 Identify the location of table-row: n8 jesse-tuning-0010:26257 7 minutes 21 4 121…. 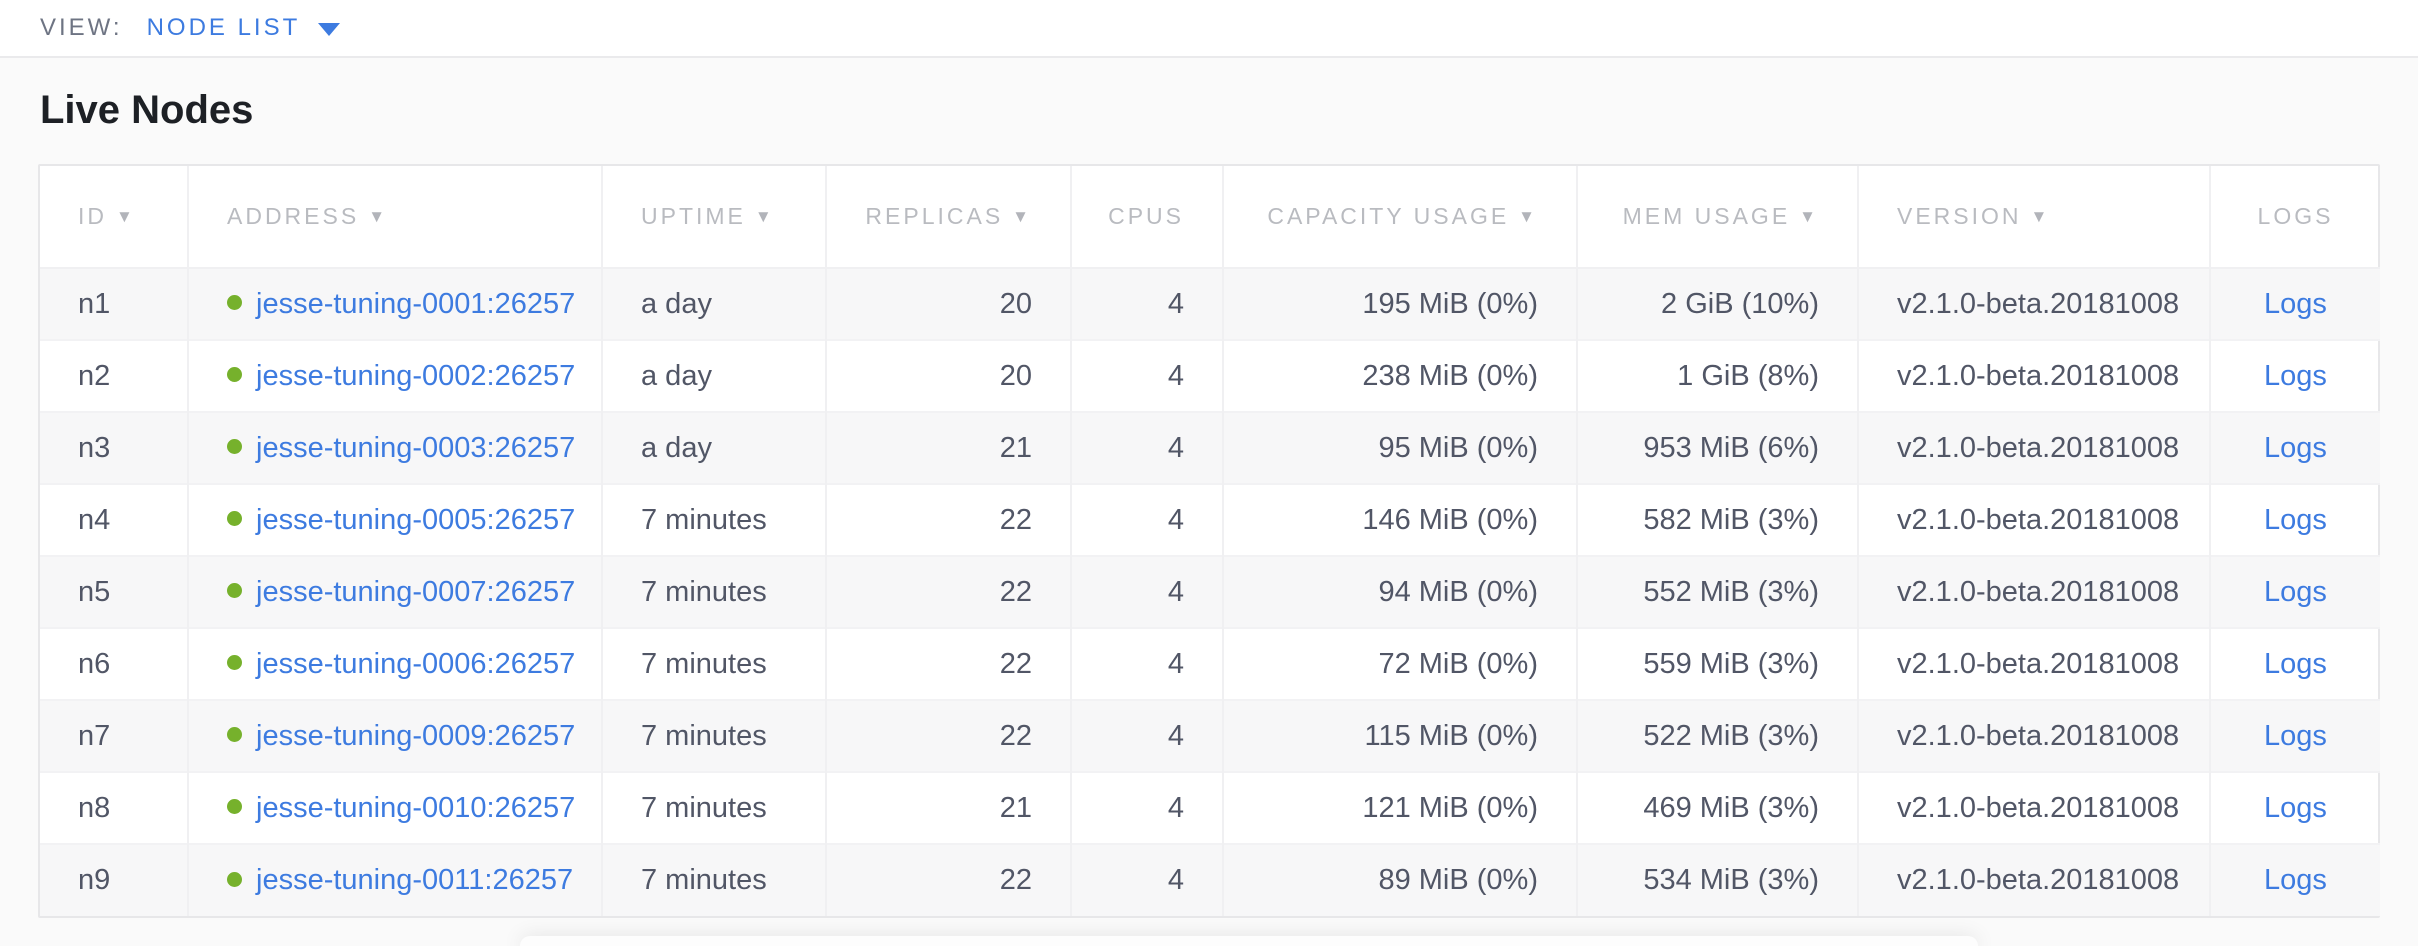
(1210, 807).